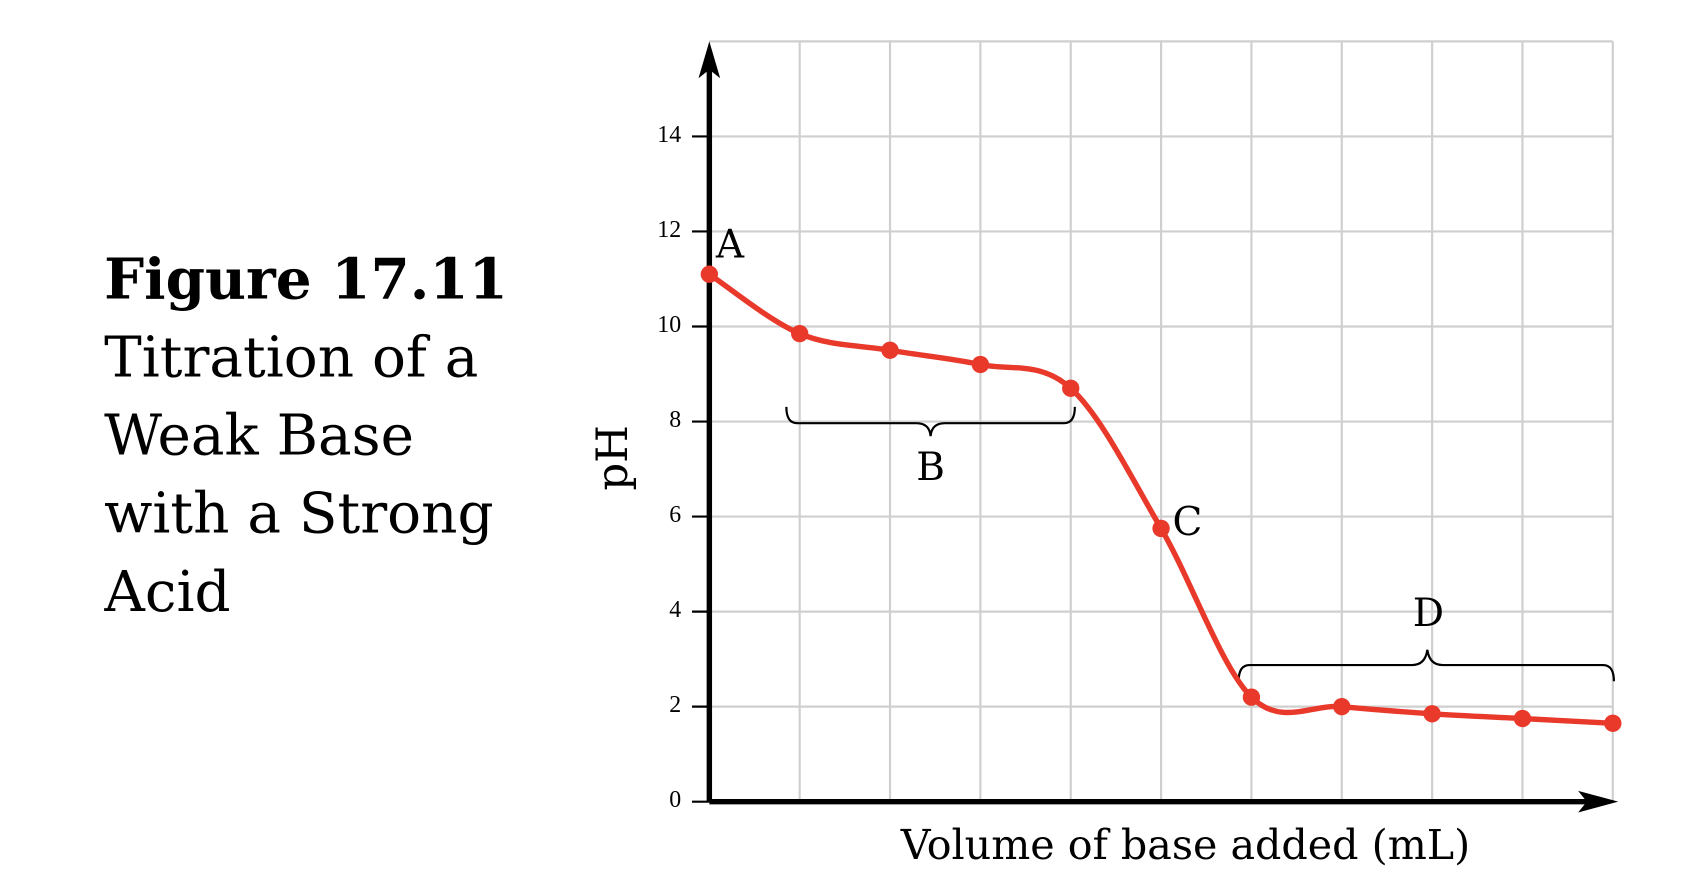 The width and height of the screenshot is (1692, 873). Describe the element at coordinates (675, 800) in the screenshot. I see `y-tick-label: 0` at that location.